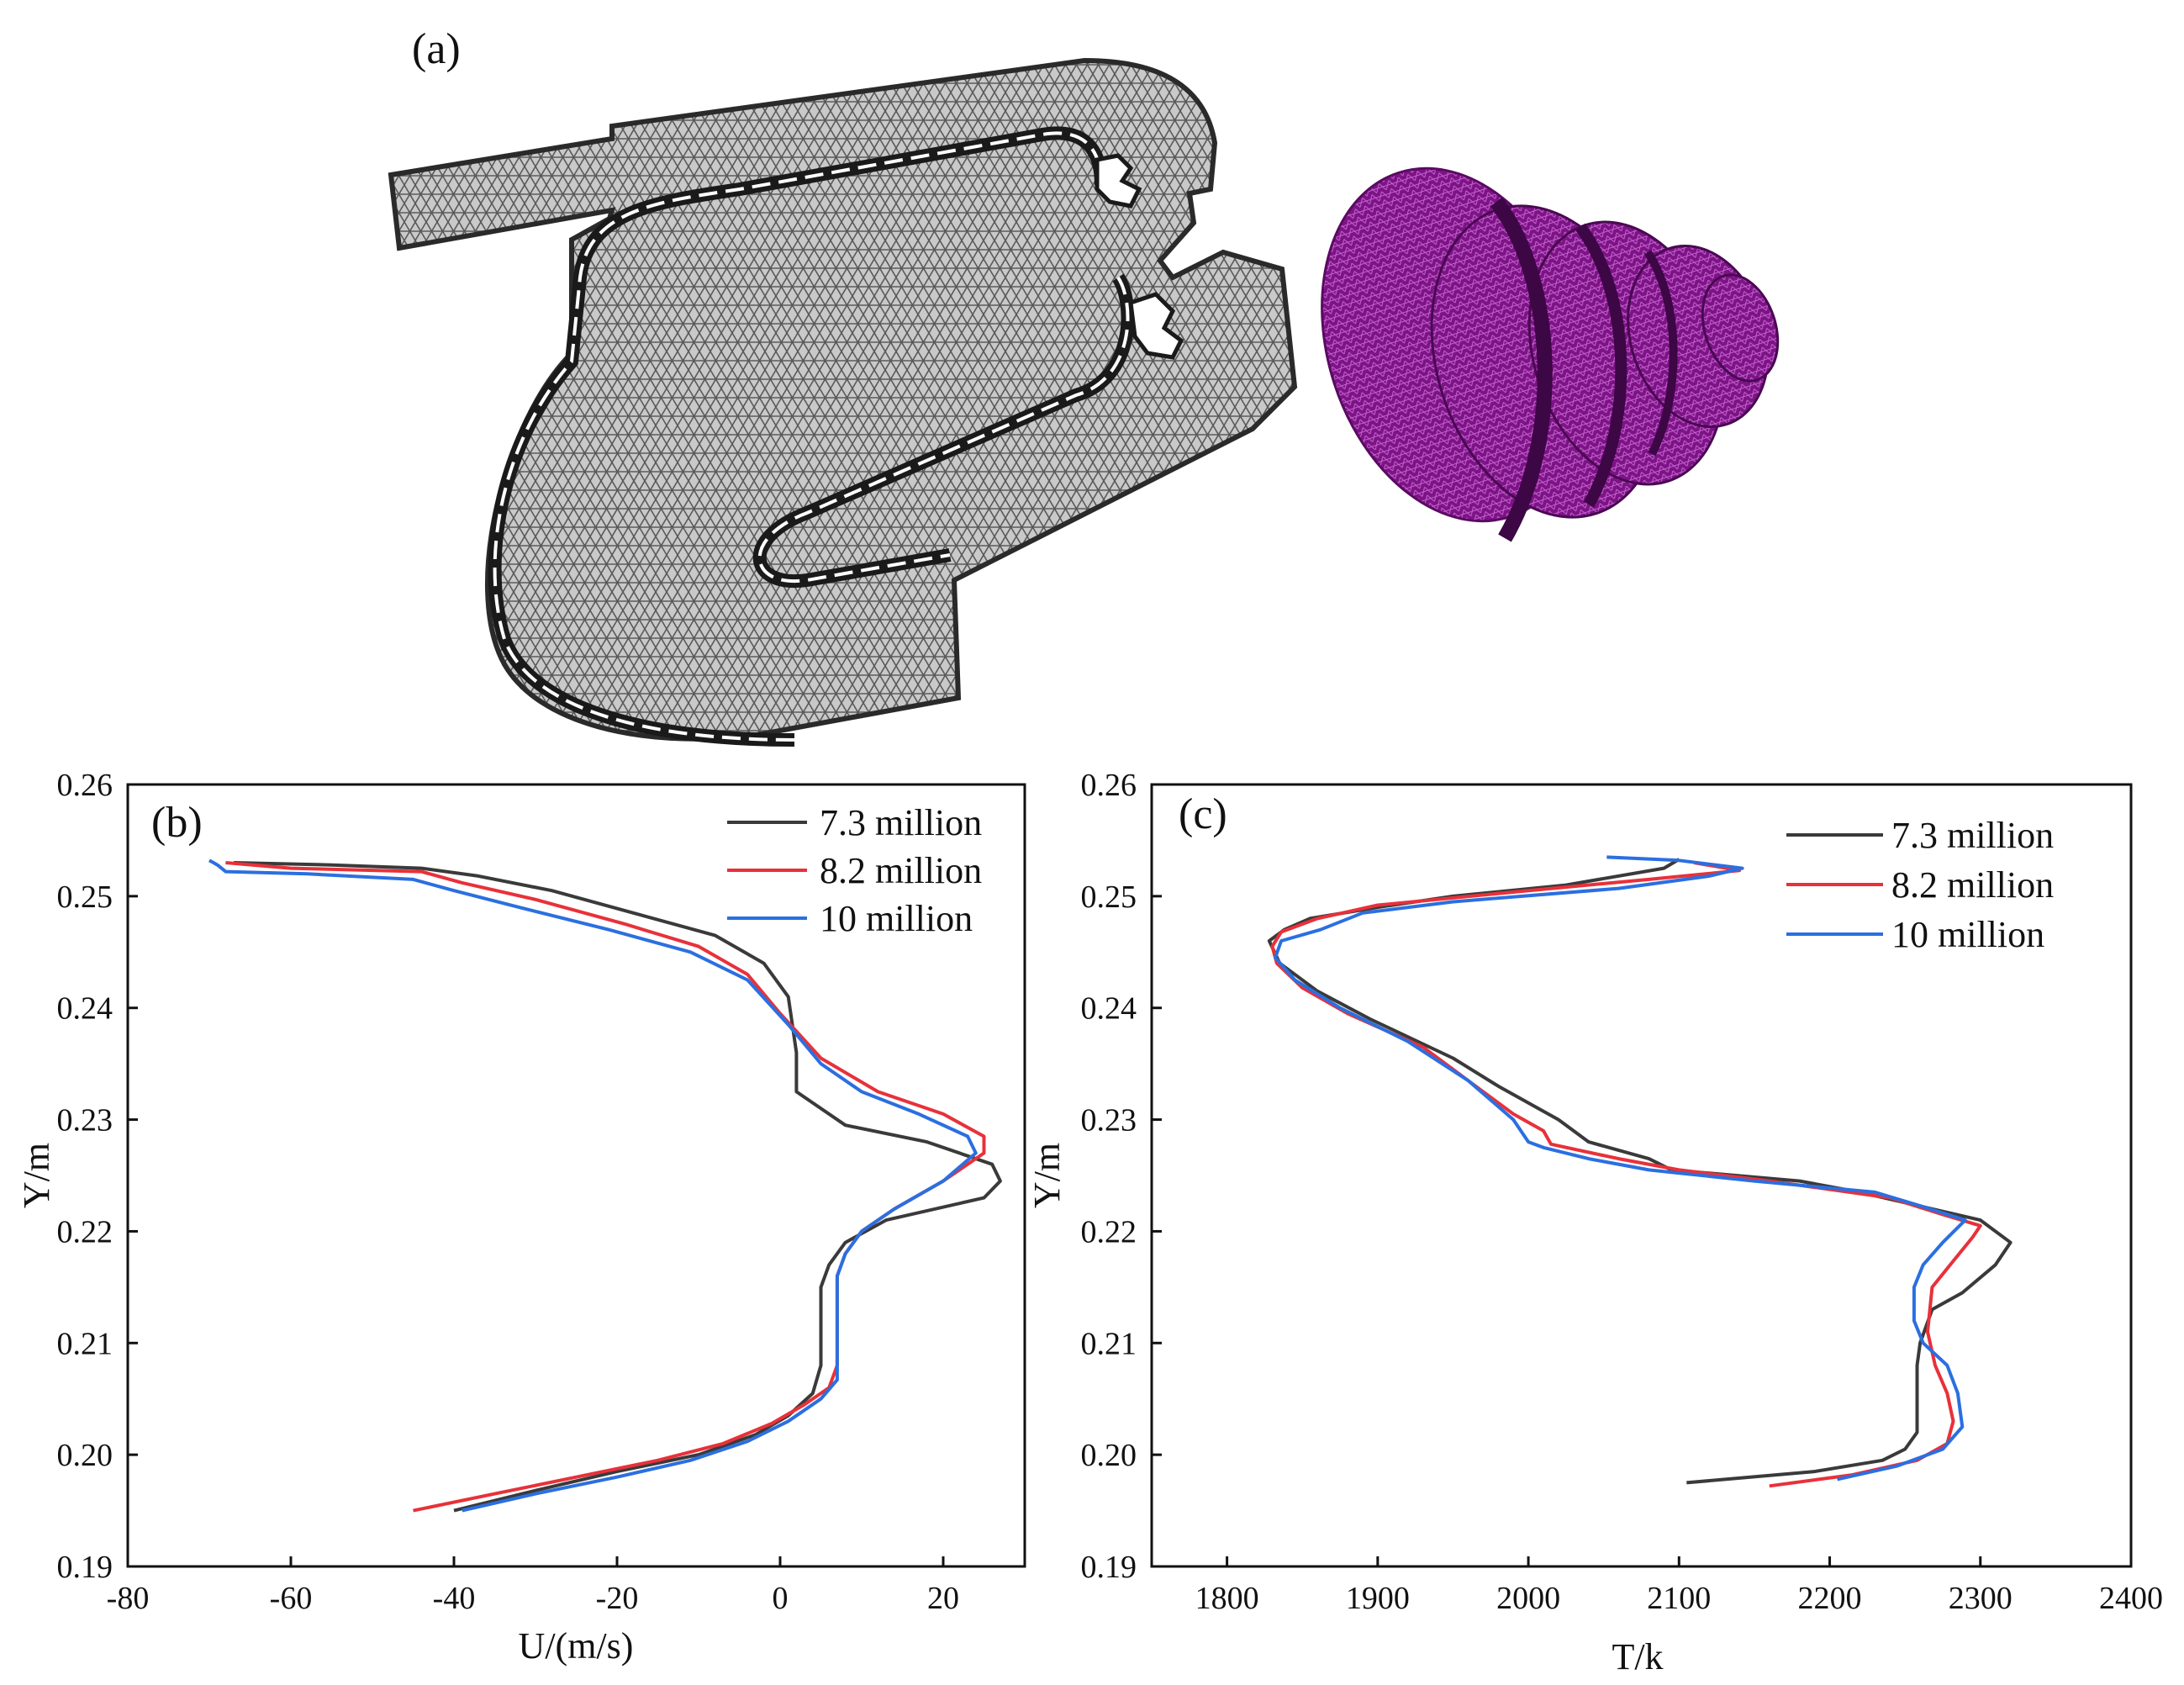  What do you see at coordinates (1968, 934) in the screenshot?
I see `chart-c-legend-label-3: 10 million` at bounding box center [1968, 934].